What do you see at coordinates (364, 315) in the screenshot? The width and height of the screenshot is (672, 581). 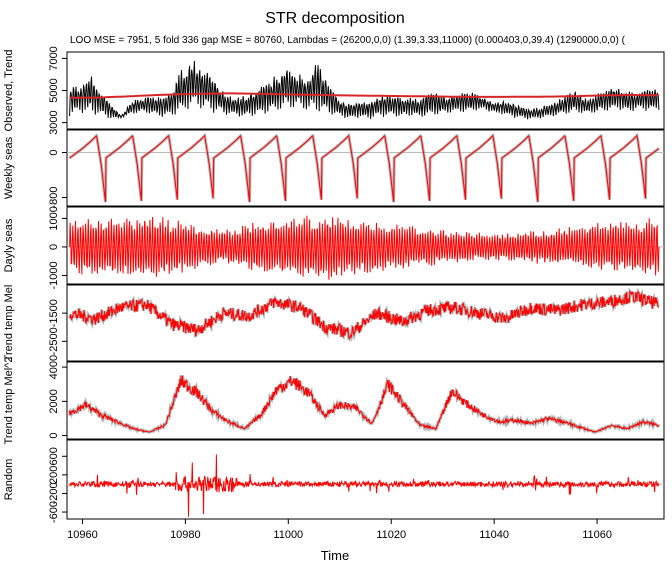 I see `trend_temp_mel-series-line` at bounding box center [364, 315].